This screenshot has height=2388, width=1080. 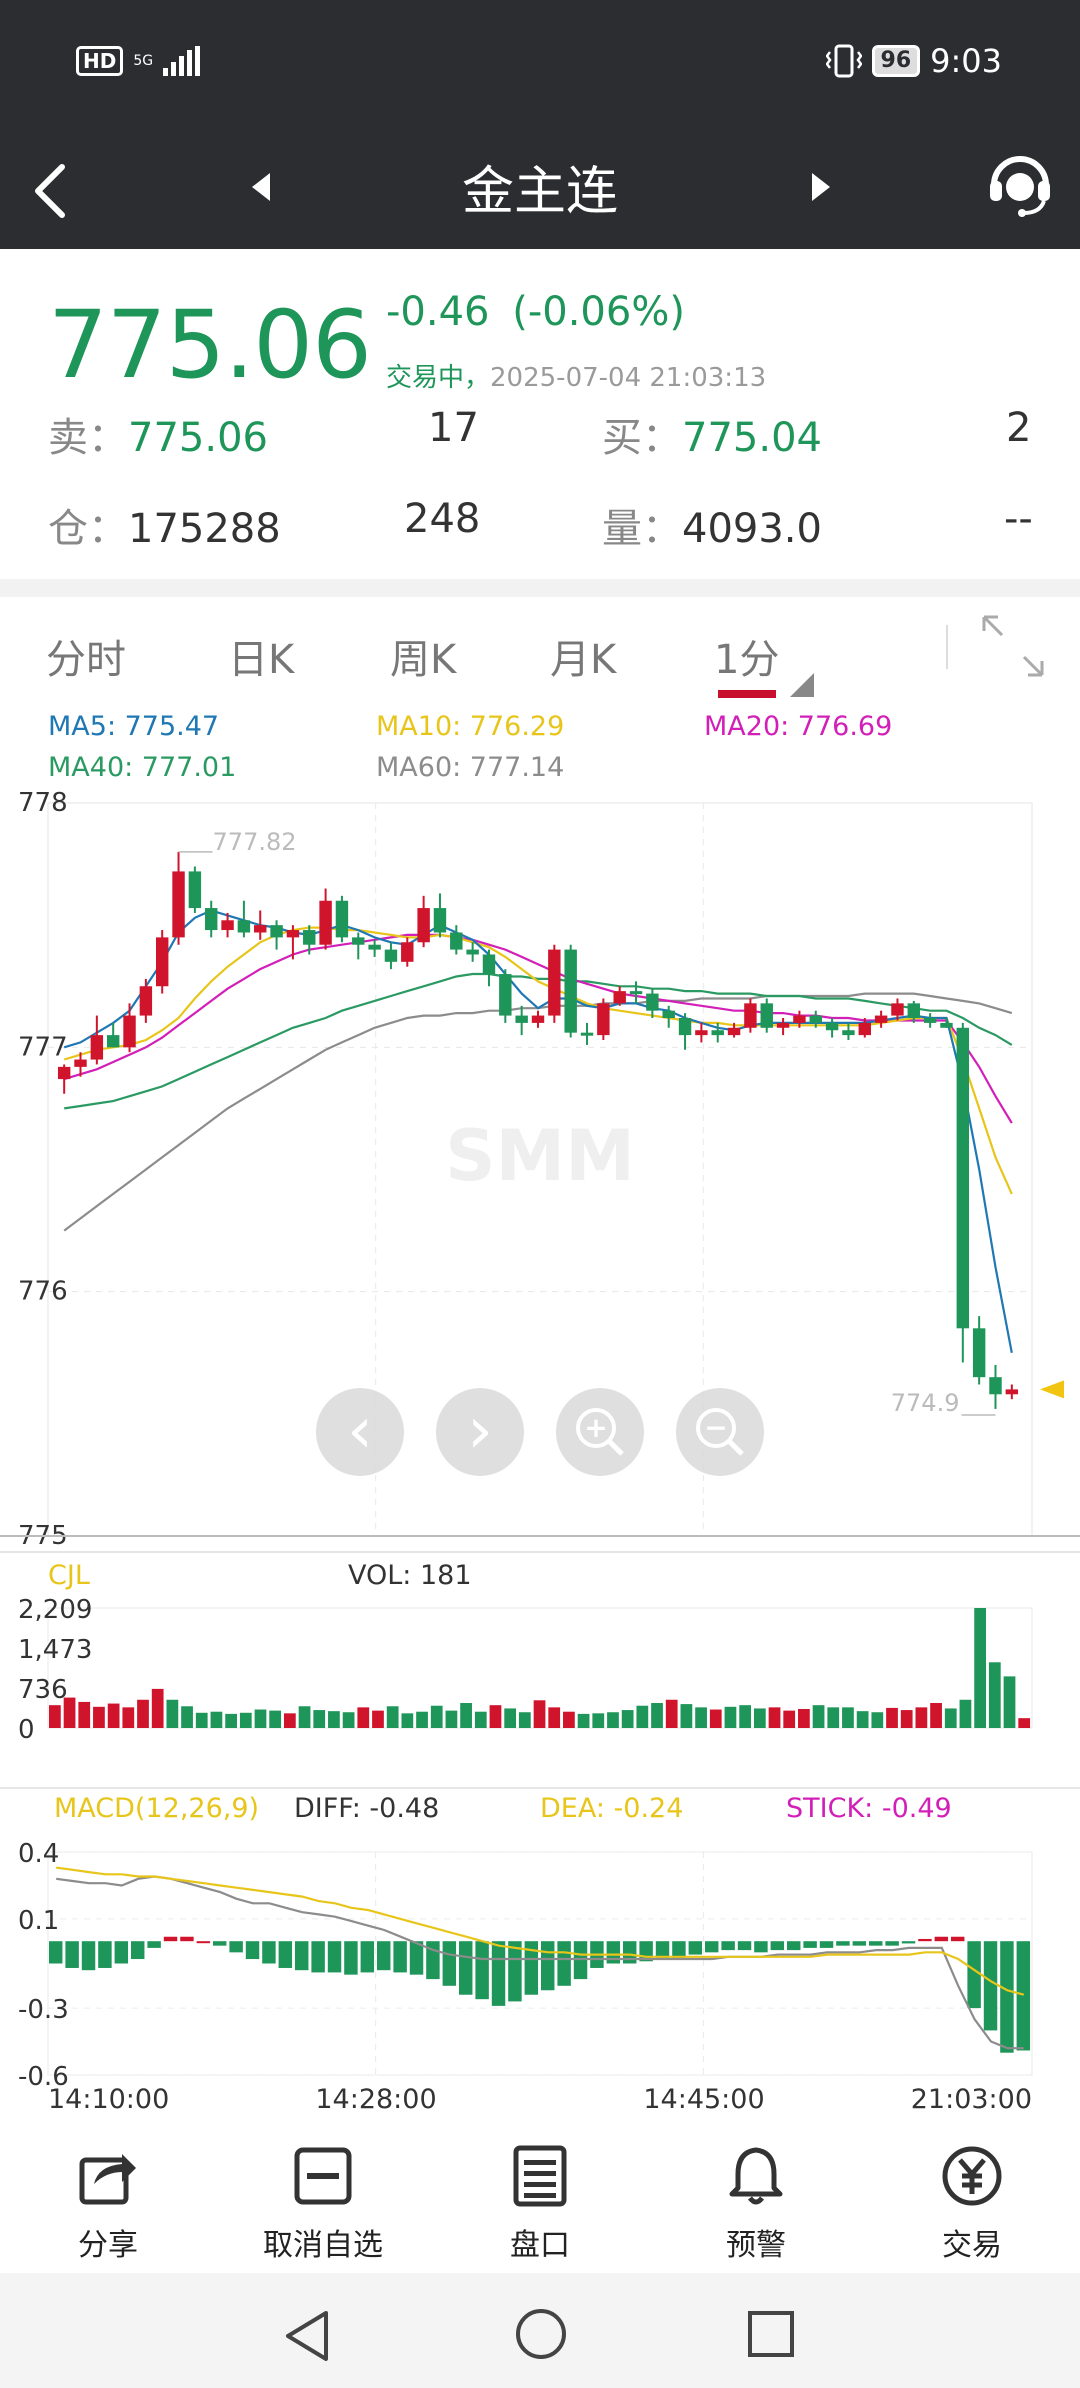 What do you see at coordinates (843, 61) in the screenshot?
I see `vibrate-icon` at bounding box center [843, 61].